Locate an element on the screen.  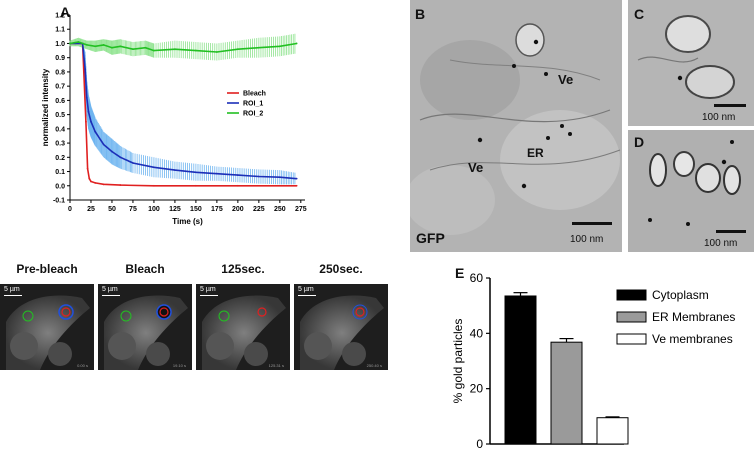
x-tick-label: 200 is located at coordinates (238, 209).